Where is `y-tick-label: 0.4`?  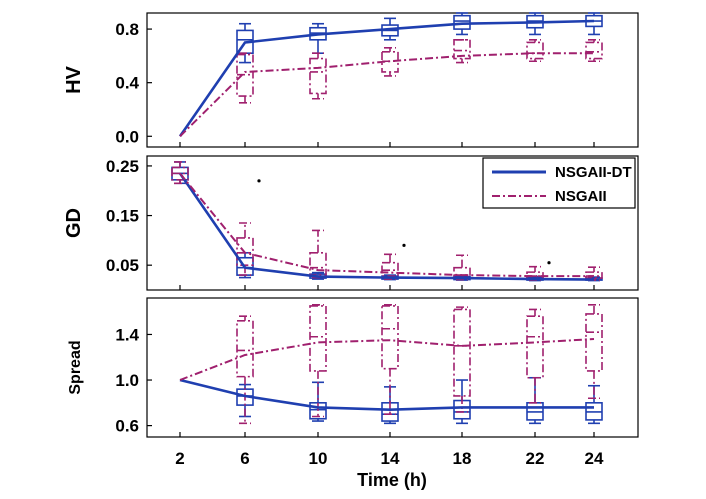
y-tick-label: 0.4 is located at coordinates (127, 83).